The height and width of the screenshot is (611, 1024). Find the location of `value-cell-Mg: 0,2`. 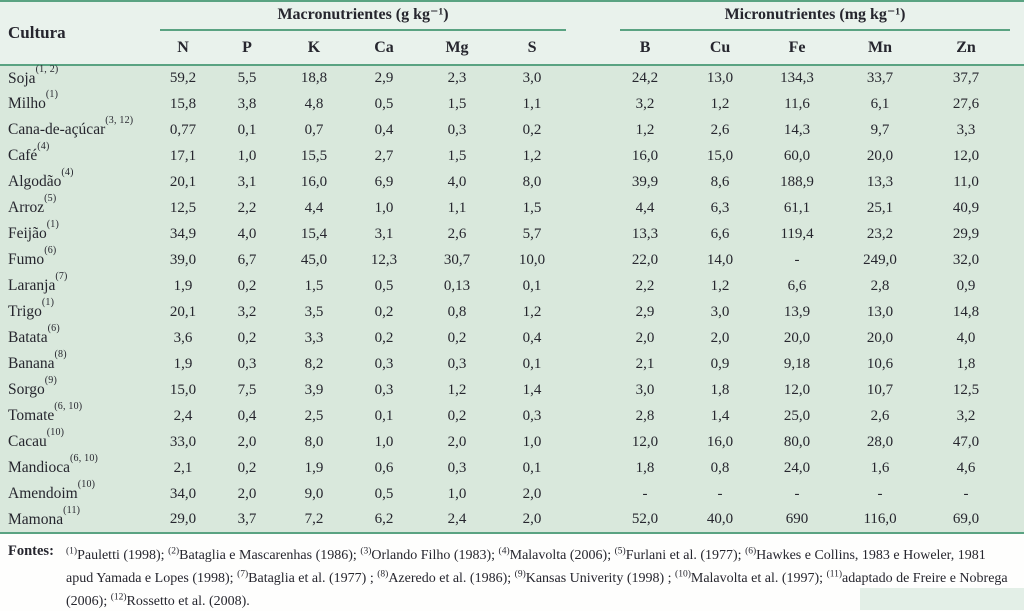

value-cell-Mg: 0,2 is located at coordinates (457, 416).